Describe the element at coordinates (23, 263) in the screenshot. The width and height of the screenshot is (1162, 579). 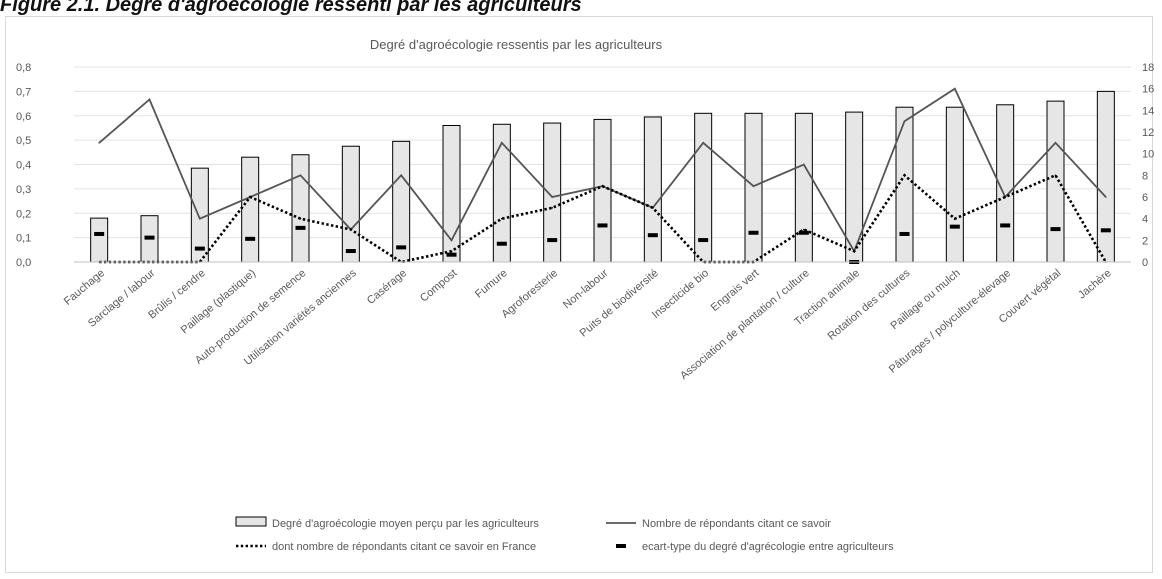
I see `y-left-tick-label: 0,0` at that location.